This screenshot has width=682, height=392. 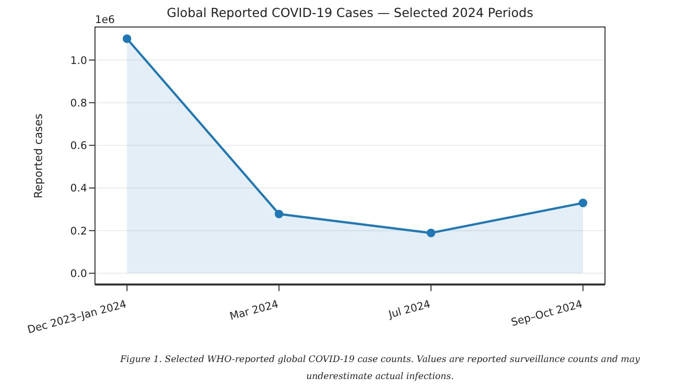 I want to click on x-tick-label: Jul 2024, so click(x=409, y=310).